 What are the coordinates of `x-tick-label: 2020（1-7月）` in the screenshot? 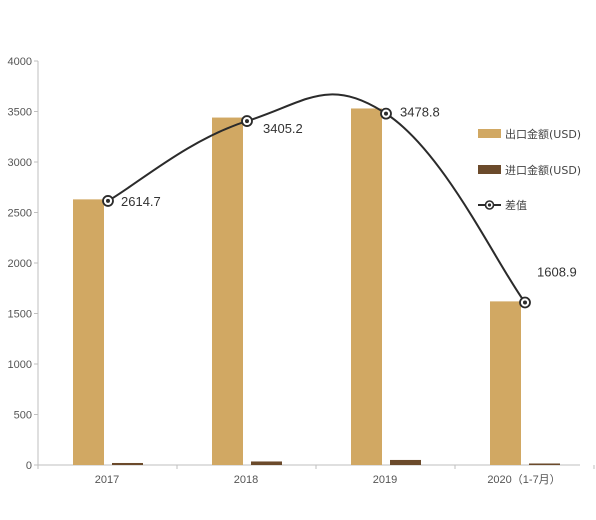 It's located at (523, 479).